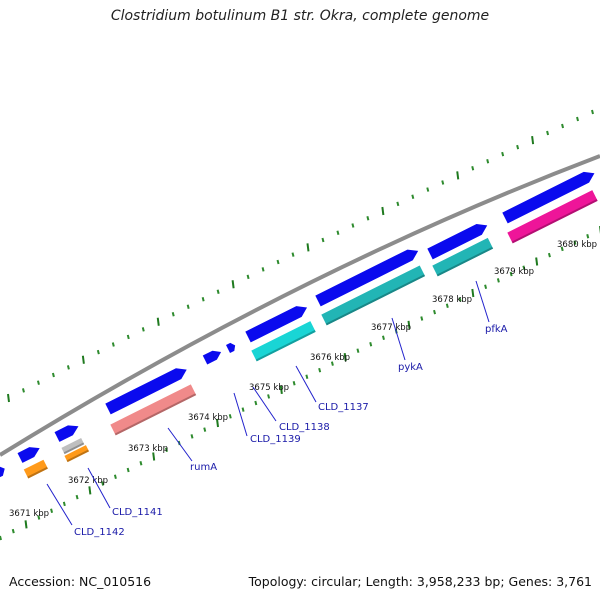 The width and height of the screenshot is (600, 600). I want to click on accession-text: Accession: NC_010516, so click(80, 581).